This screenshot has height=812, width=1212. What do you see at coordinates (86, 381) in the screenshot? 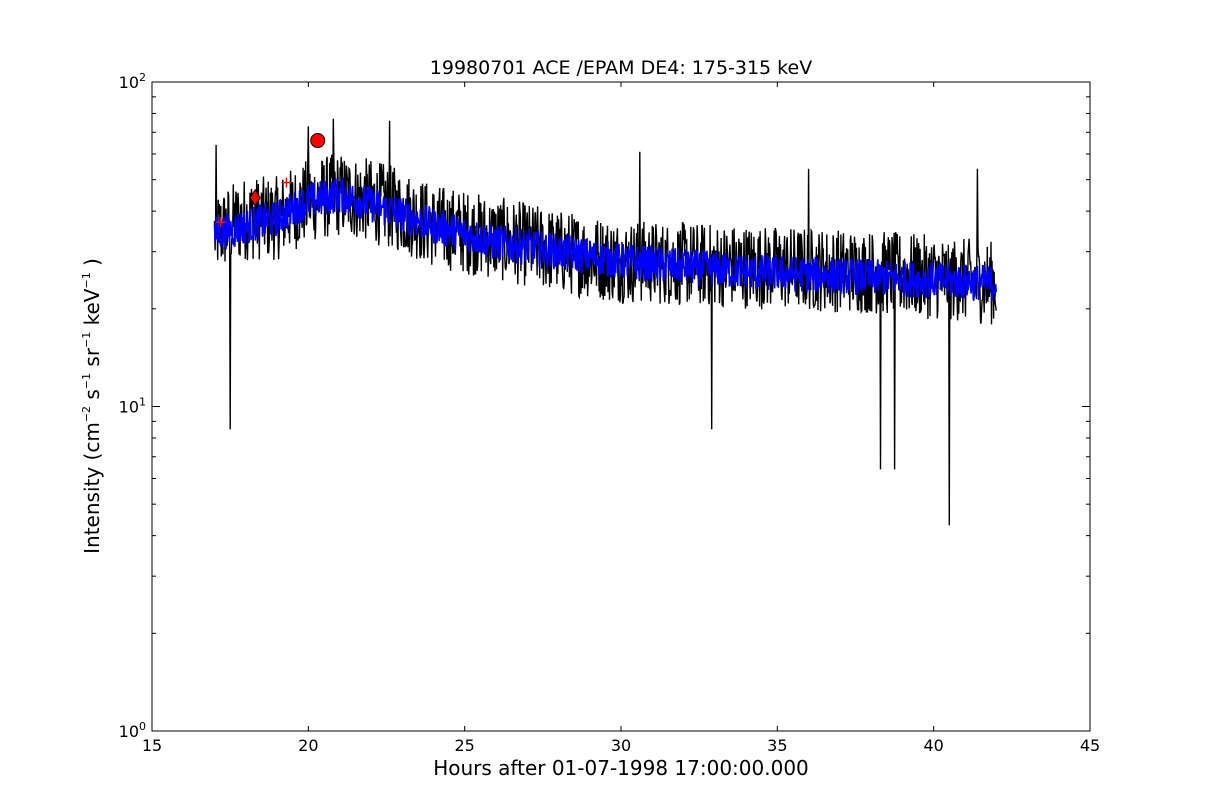
I see `y-axis-label-exp2: −1` at bounding box center [86, 381].